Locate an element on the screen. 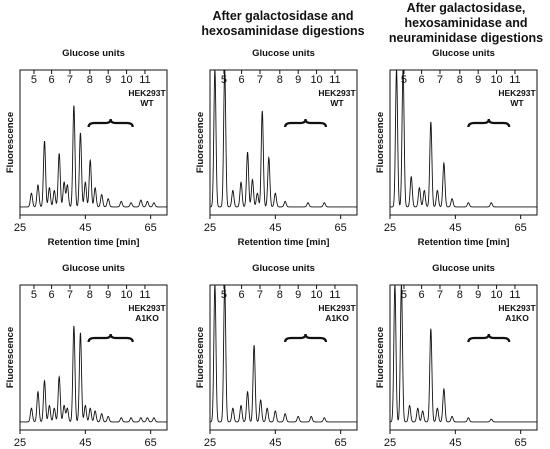  column-title-line: hexosaminidase digestions is located at coordinates (282, 31).